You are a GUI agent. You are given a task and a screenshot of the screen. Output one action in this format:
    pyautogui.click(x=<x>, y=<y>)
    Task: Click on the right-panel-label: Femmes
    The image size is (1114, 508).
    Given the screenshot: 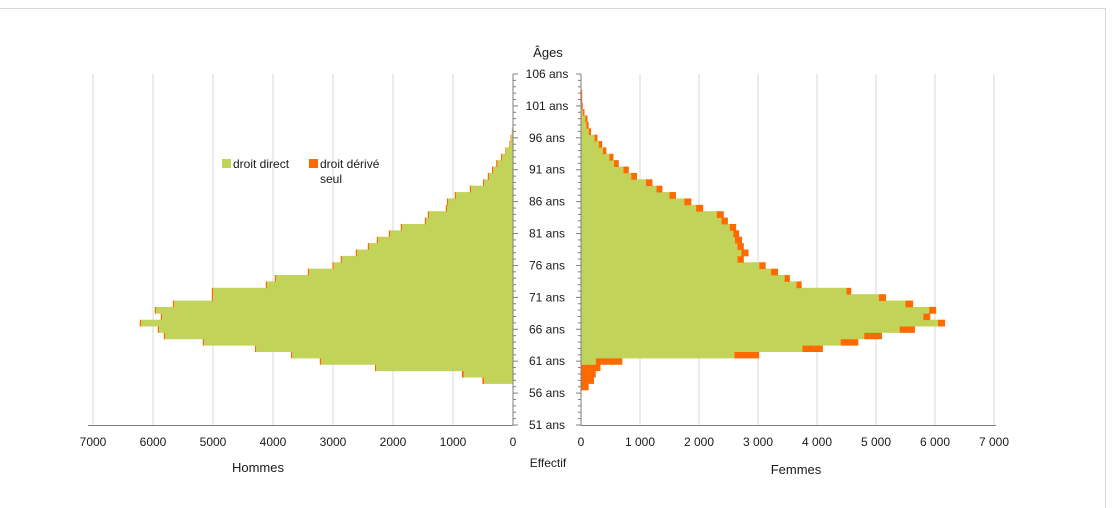 What is the action you would take?
    pyautogui.click(x=796, y=469)
    